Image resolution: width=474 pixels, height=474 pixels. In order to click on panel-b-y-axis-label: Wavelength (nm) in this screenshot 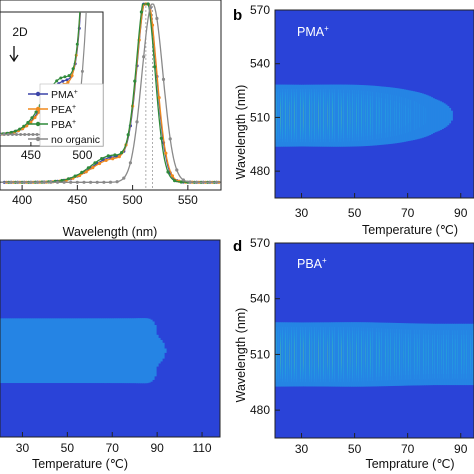, I will do `click(241, 132)`.